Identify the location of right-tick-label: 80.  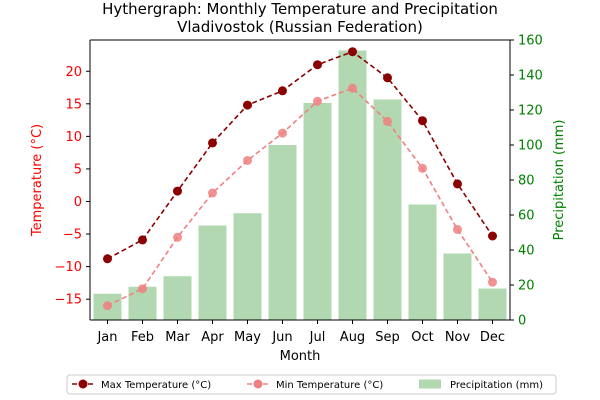
(526, 181).